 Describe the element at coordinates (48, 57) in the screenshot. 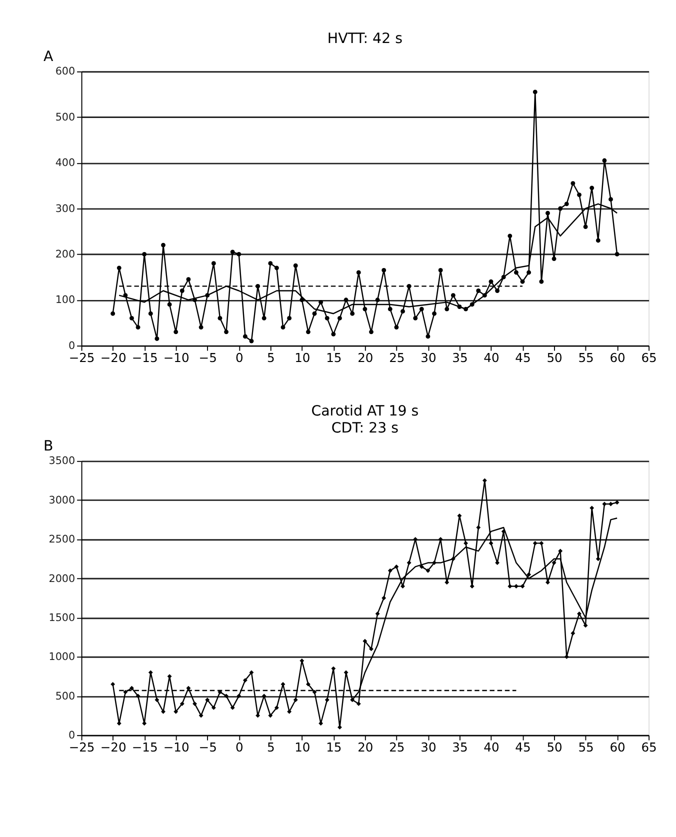

I see `text: A` at that location.